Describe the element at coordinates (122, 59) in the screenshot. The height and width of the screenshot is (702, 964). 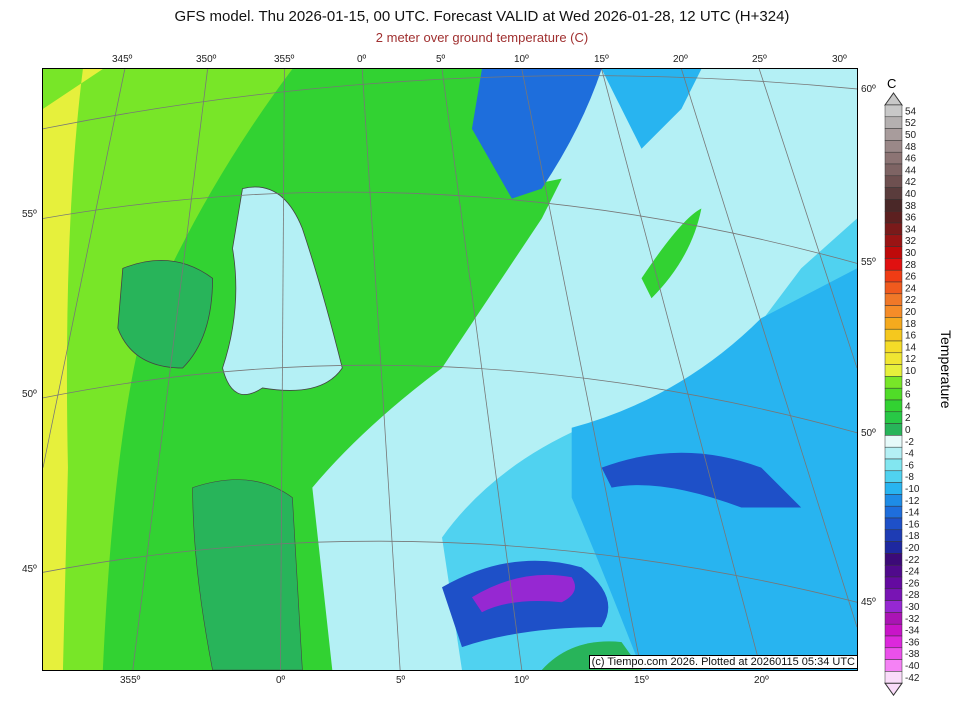
I see `top-lon-label: 345º` at that location.